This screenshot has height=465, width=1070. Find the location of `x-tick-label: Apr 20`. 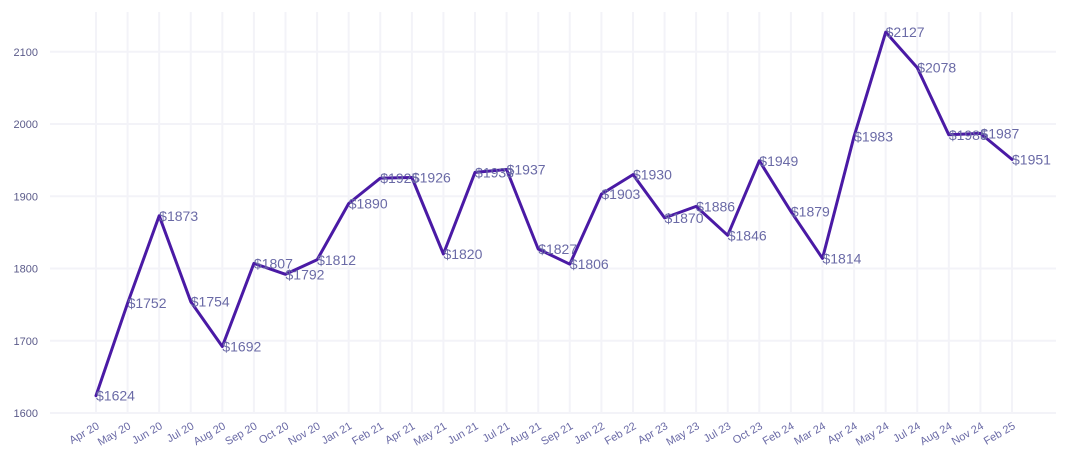

x-tick-label: Apr 20 is located at coordinates (84, 433).